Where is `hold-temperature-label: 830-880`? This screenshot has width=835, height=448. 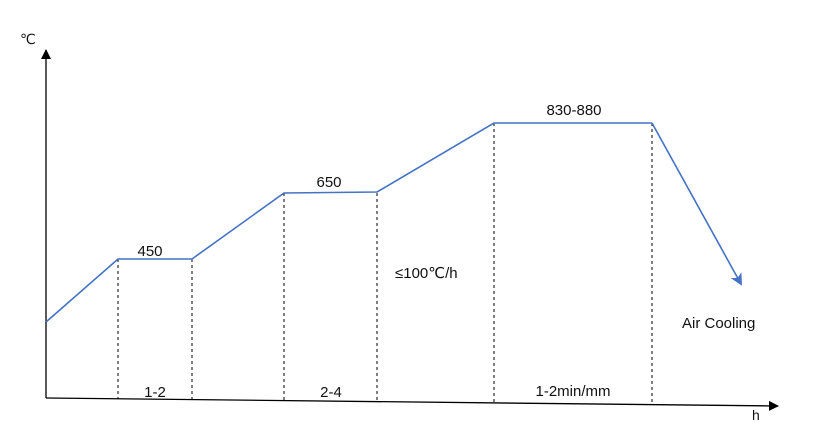
hold-temperature-label: 830-880 is located at coordinates (573, 110).